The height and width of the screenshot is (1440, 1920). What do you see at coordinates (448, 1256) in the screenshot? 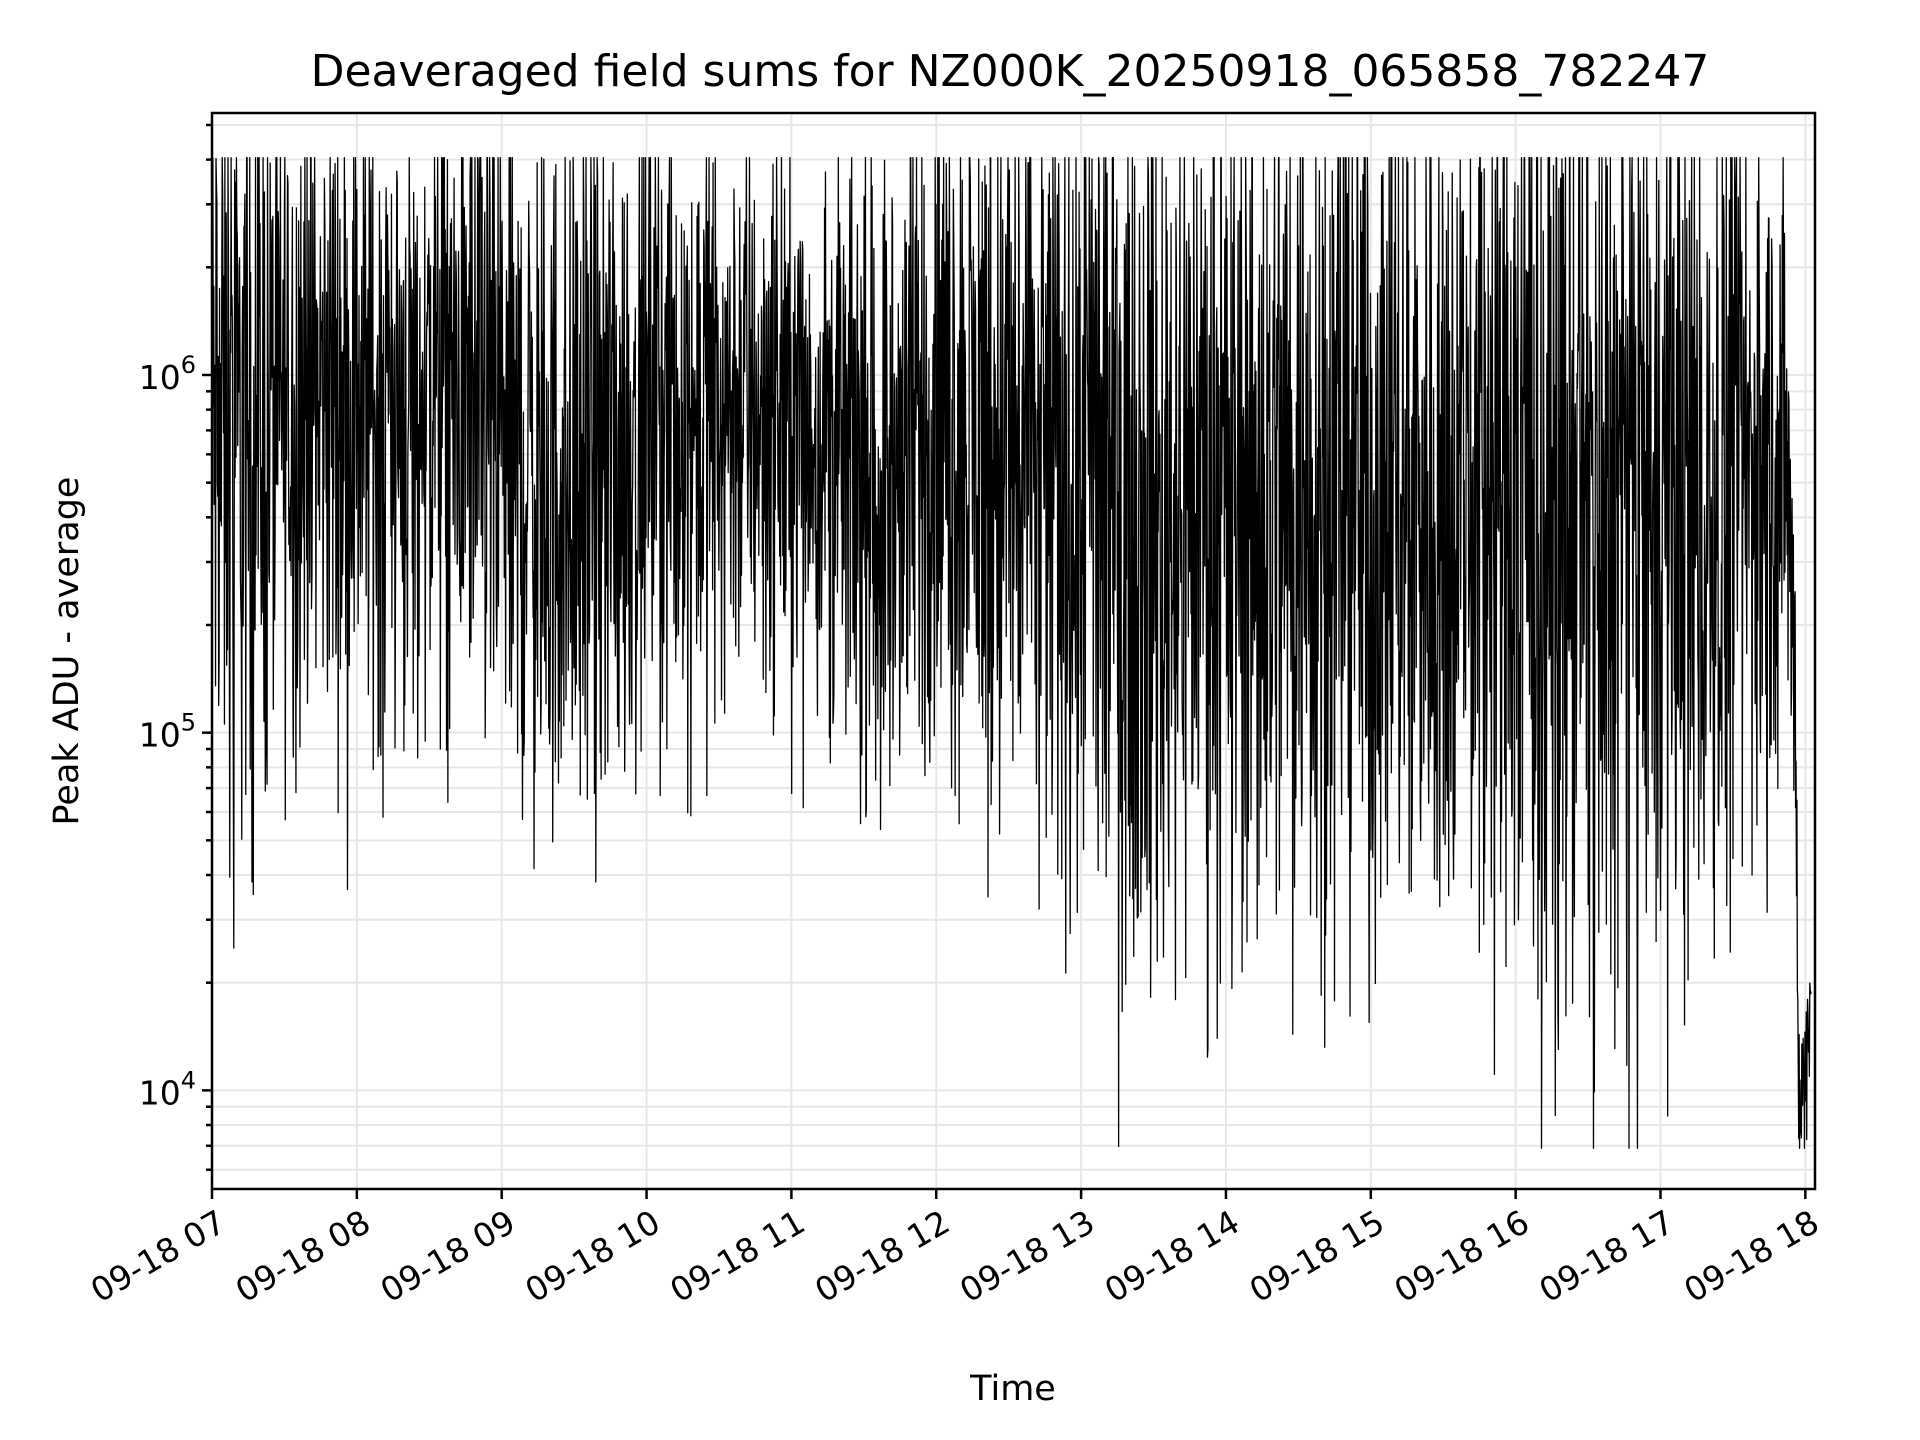
I see `x-tick-label: 09-18 09` at bounding box center [448, 1256].